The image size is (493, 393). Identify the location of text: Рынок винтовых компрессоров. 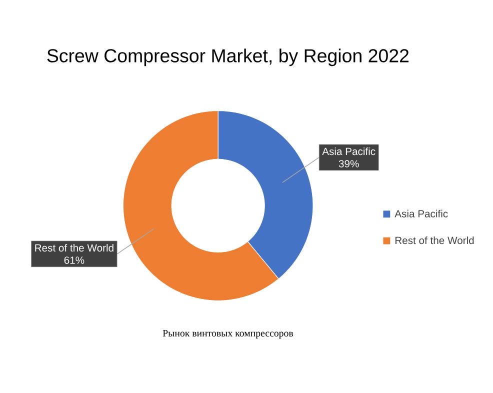
(228, 334).